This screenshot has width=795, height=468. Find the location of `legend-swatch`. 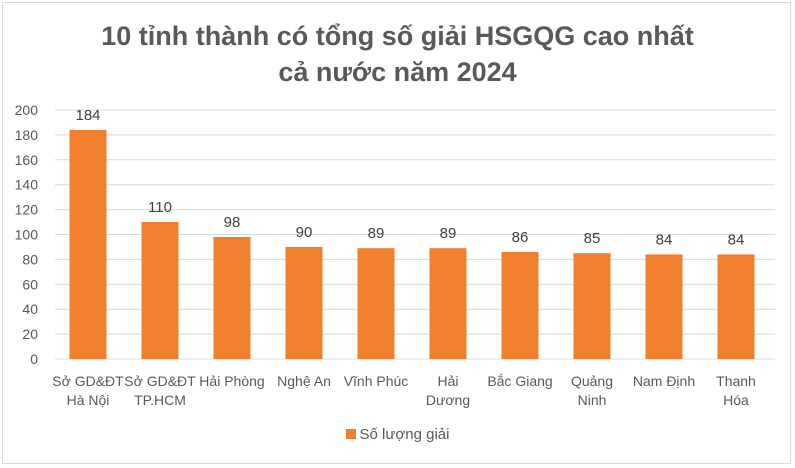

legend-swatch is located at coordinates (350, 434).